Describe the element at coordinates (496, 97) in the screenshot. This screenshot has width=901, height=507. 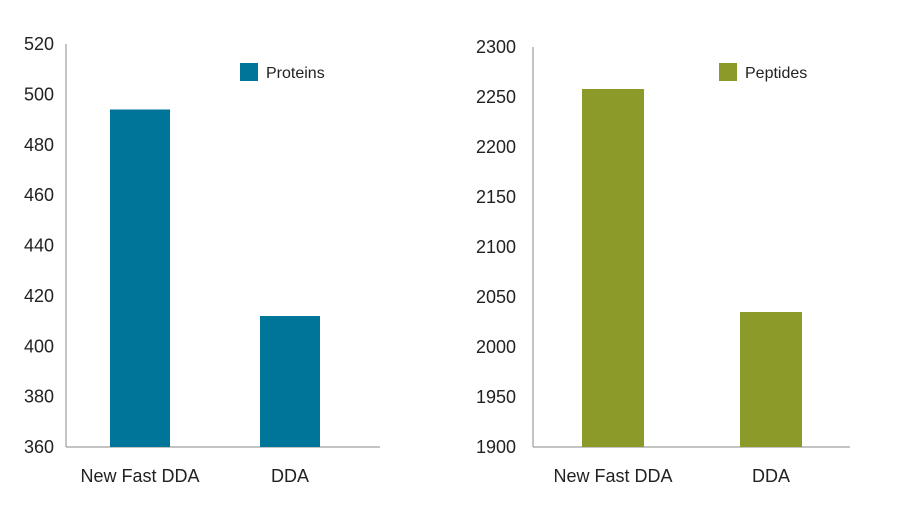
I see `y-tick-label: 2250` at that location.